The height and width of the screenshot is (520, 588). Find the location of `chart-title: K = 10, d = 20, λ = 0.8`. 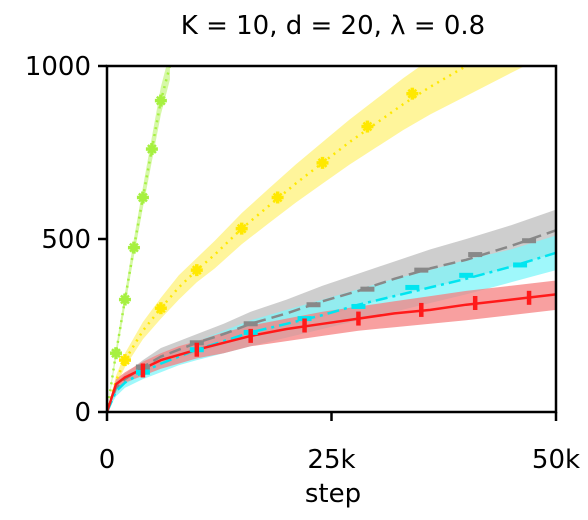

chart-title: K = 10, d = 20, λ = 0.8 is located at coordinates (333, 26).